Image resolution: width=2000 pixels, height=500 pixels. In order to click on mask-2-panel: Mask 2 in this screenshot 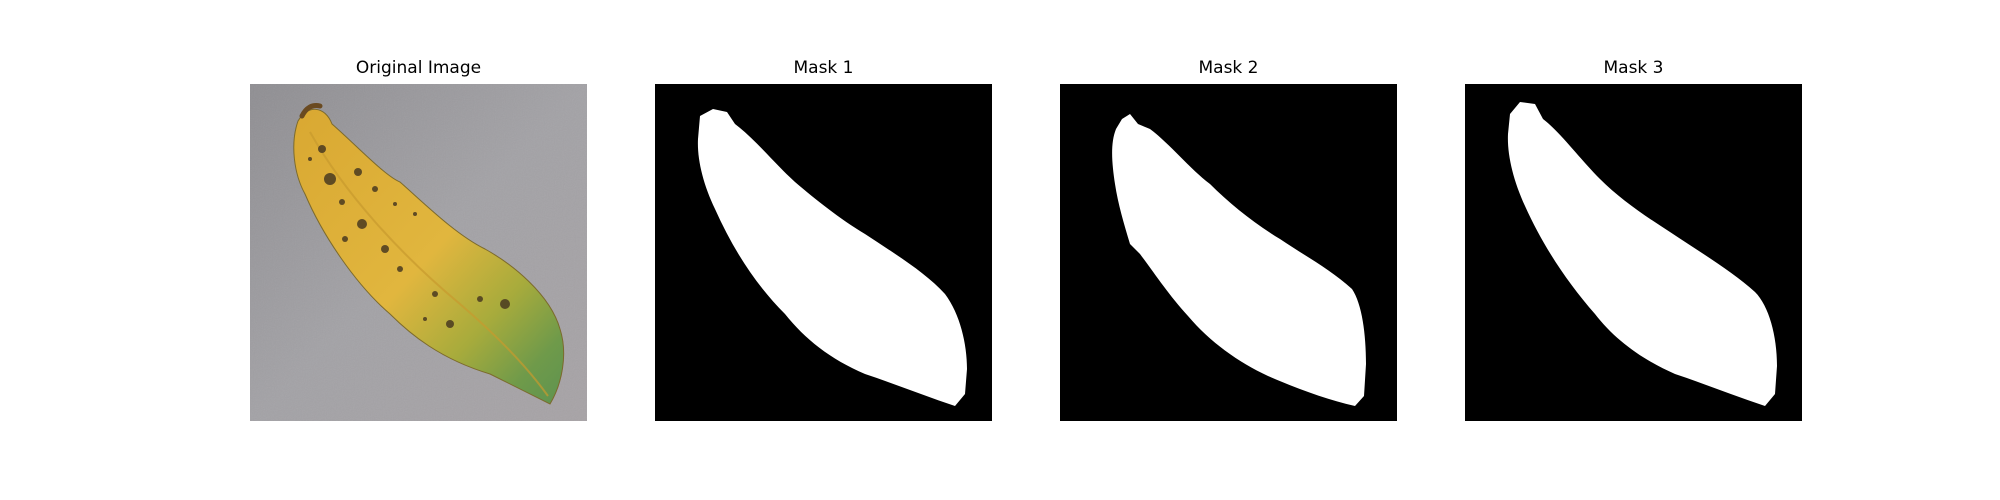, I will do `click(1228, 238)`.